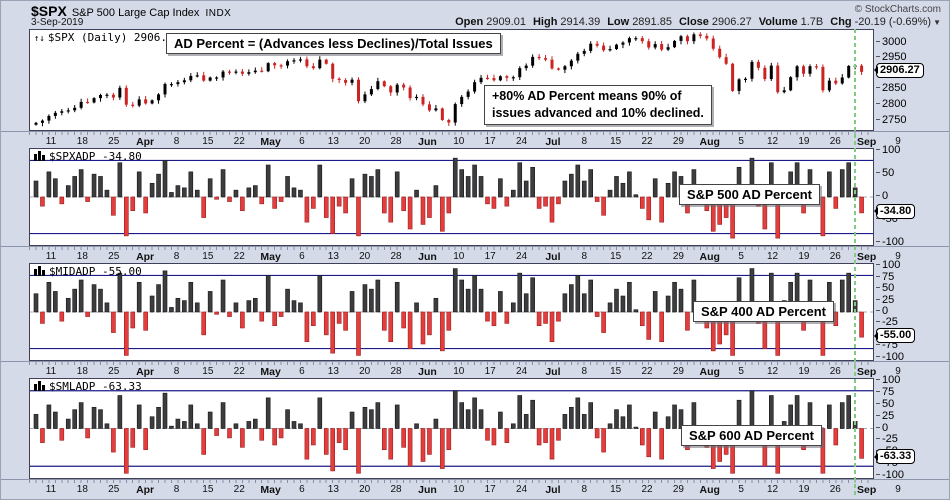 This screenshot has height=500, width=950. What do you see at coordinates (887, 439) in the screenshot?
I see `y-tick-label: -25` at bounding box center [887, 439].